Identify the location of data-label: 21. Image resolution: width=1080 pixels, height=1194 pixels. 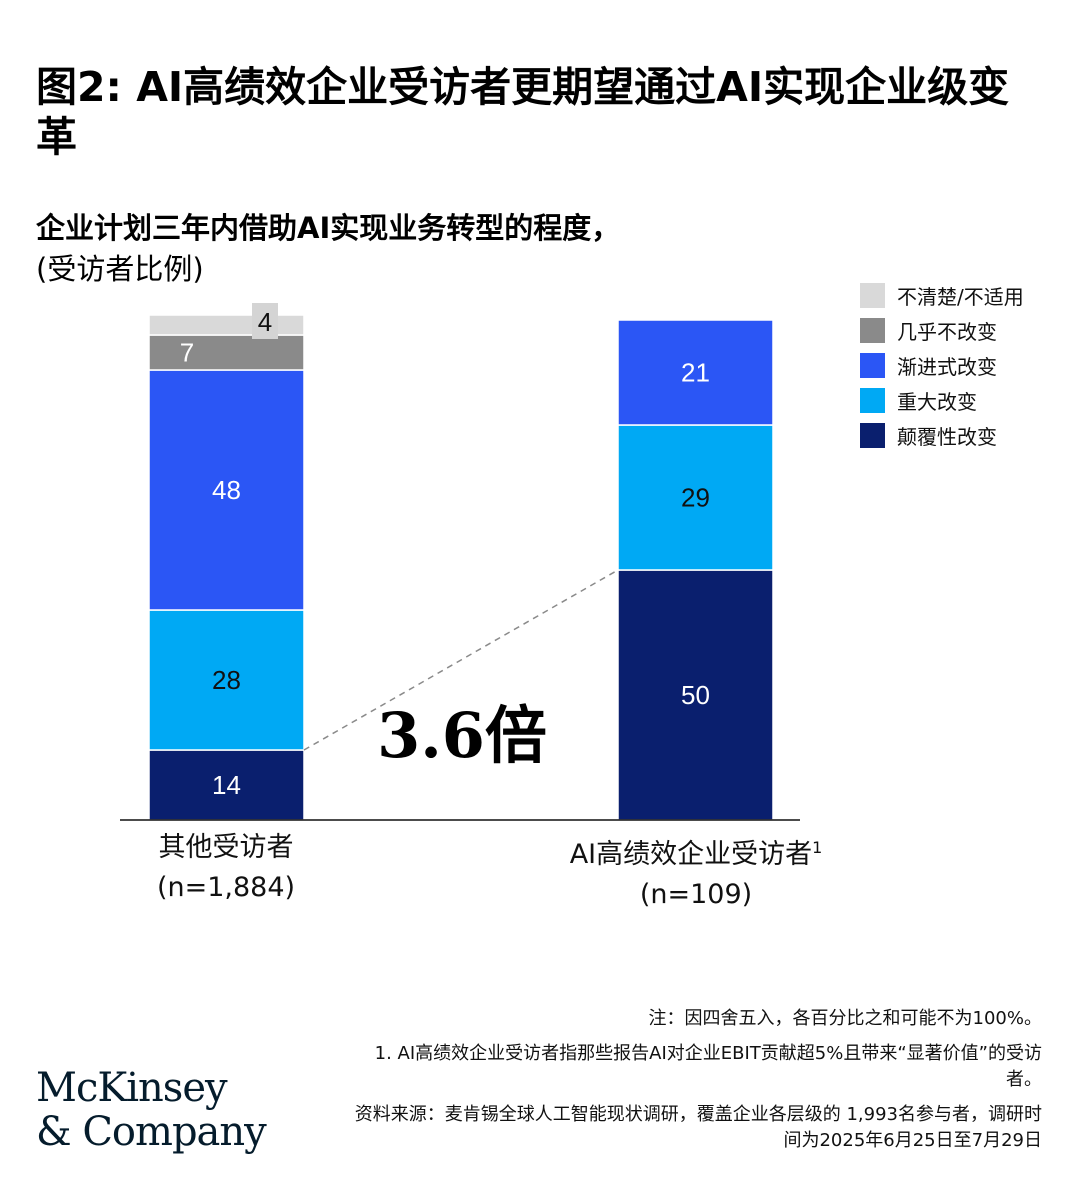
(695, 373).